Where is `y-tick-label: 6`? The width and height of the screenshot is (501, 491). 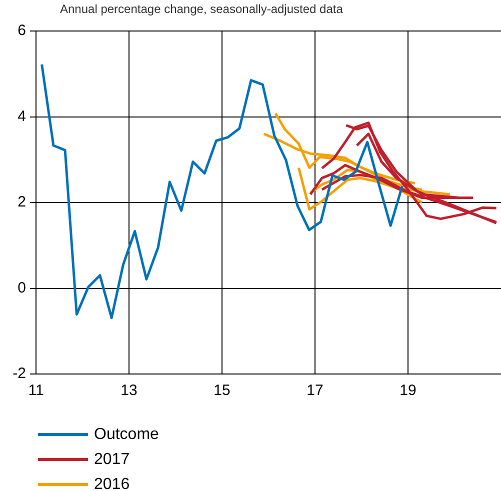 y-tick-label: 6 is located at coordinates (22, 31).